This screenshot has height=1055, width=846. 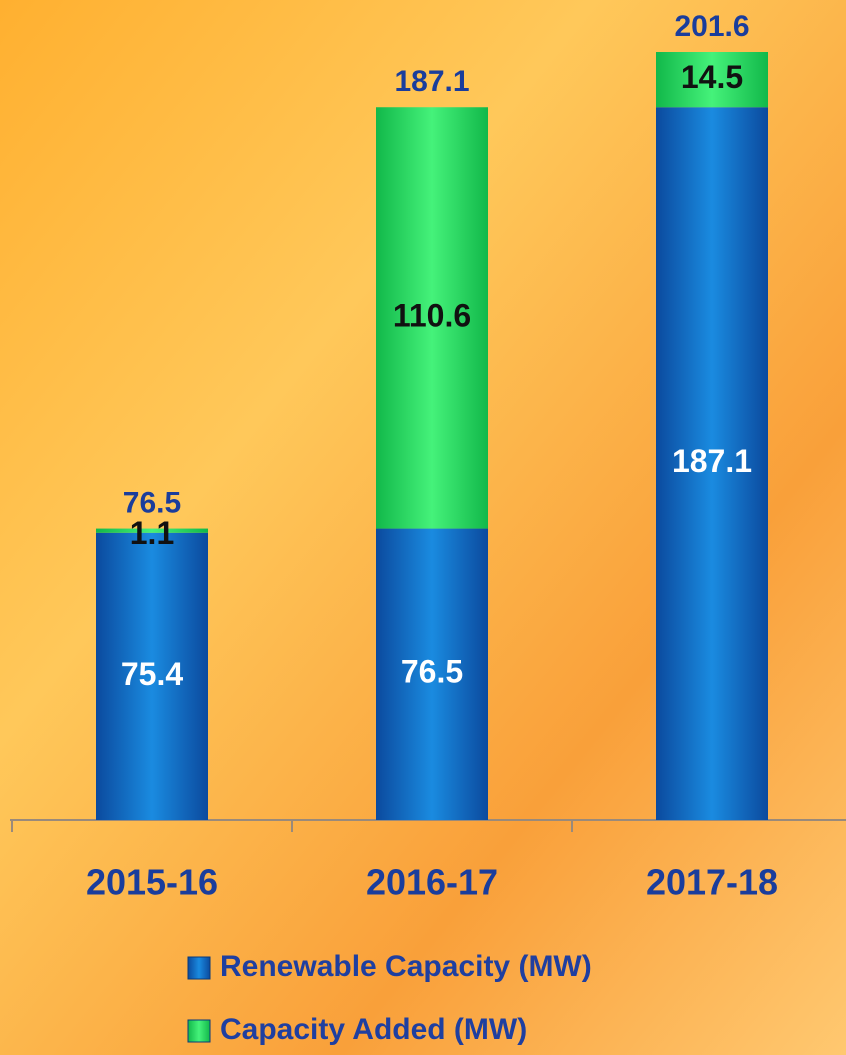 I want to click on total-label: 76.5, so click(x=152, y=502).